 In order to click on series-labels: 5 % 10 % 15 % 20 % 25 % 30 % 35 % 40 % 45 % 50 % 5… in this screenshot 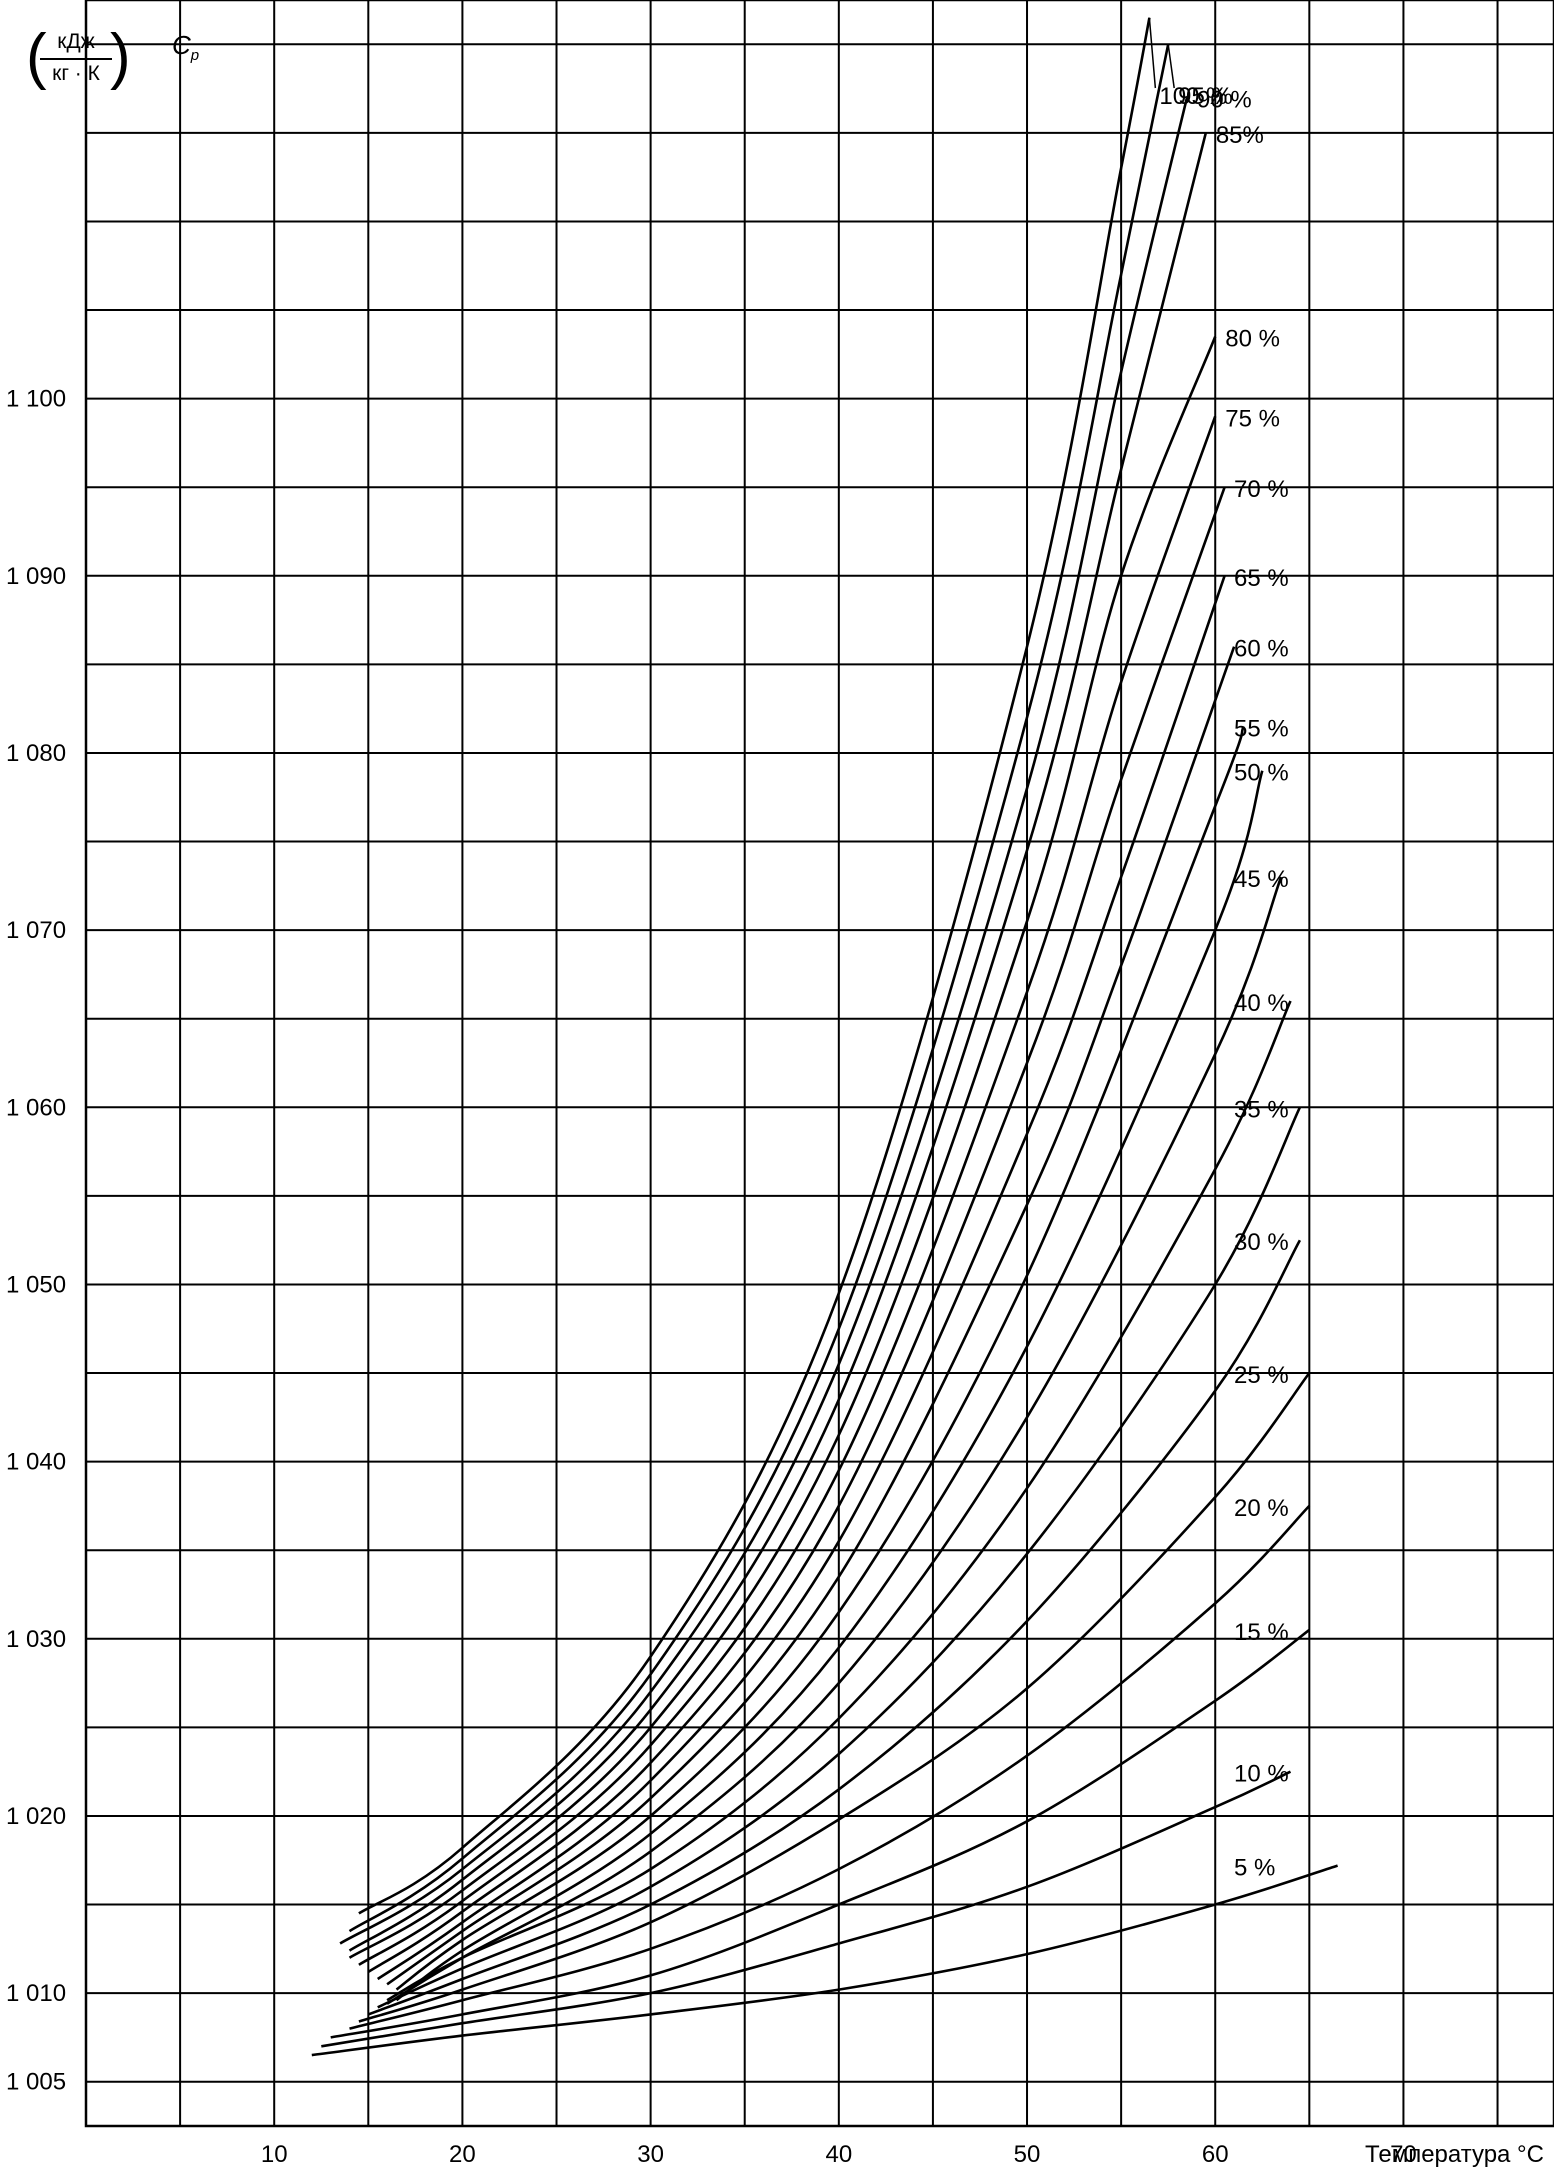, I will do `click(1223, 982)`.